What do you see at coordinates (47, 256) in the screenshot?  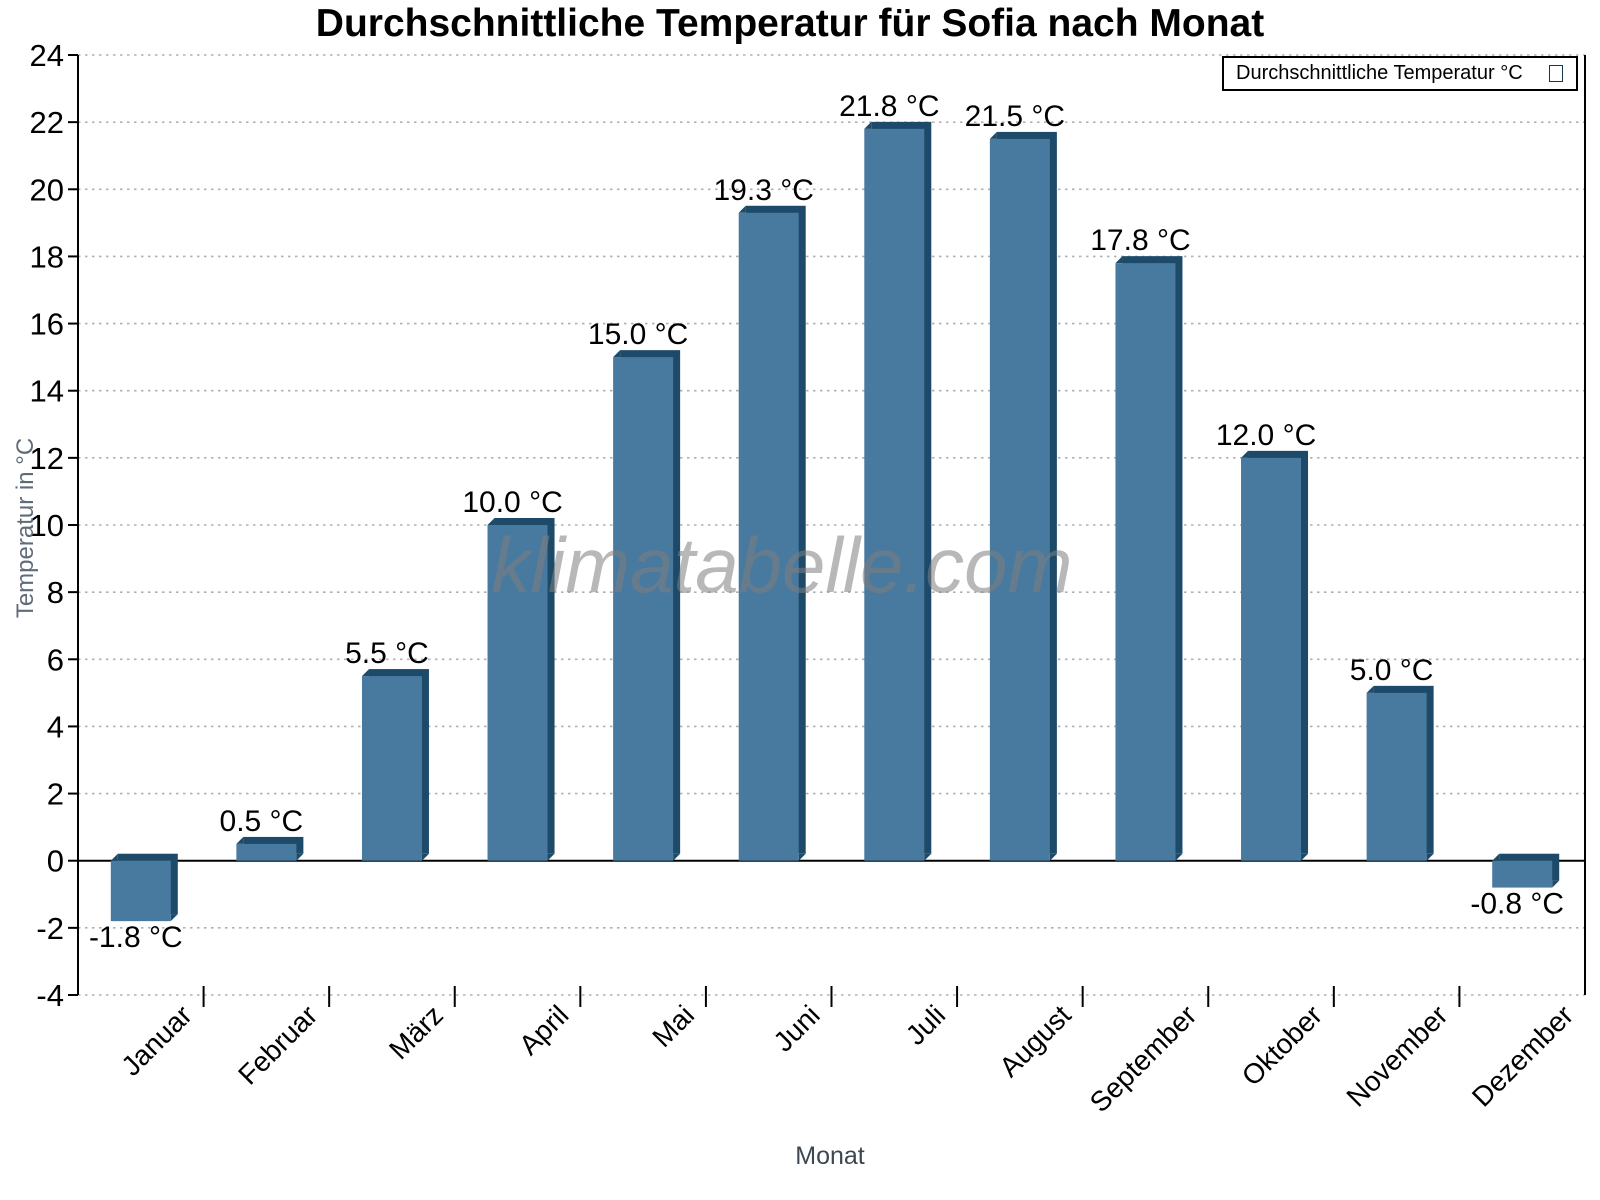 I see `y-tick-label: 18` at bounding box center [47, 256].